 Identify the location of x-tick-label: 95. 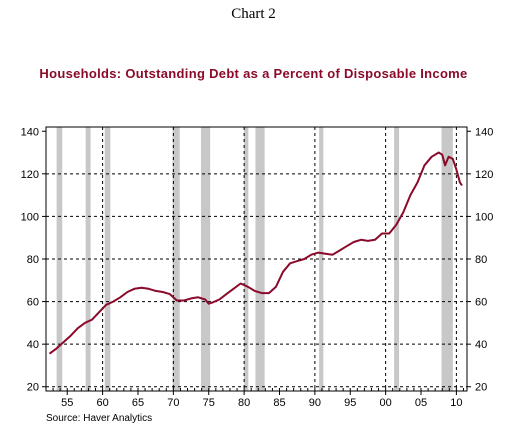
(350, 403).